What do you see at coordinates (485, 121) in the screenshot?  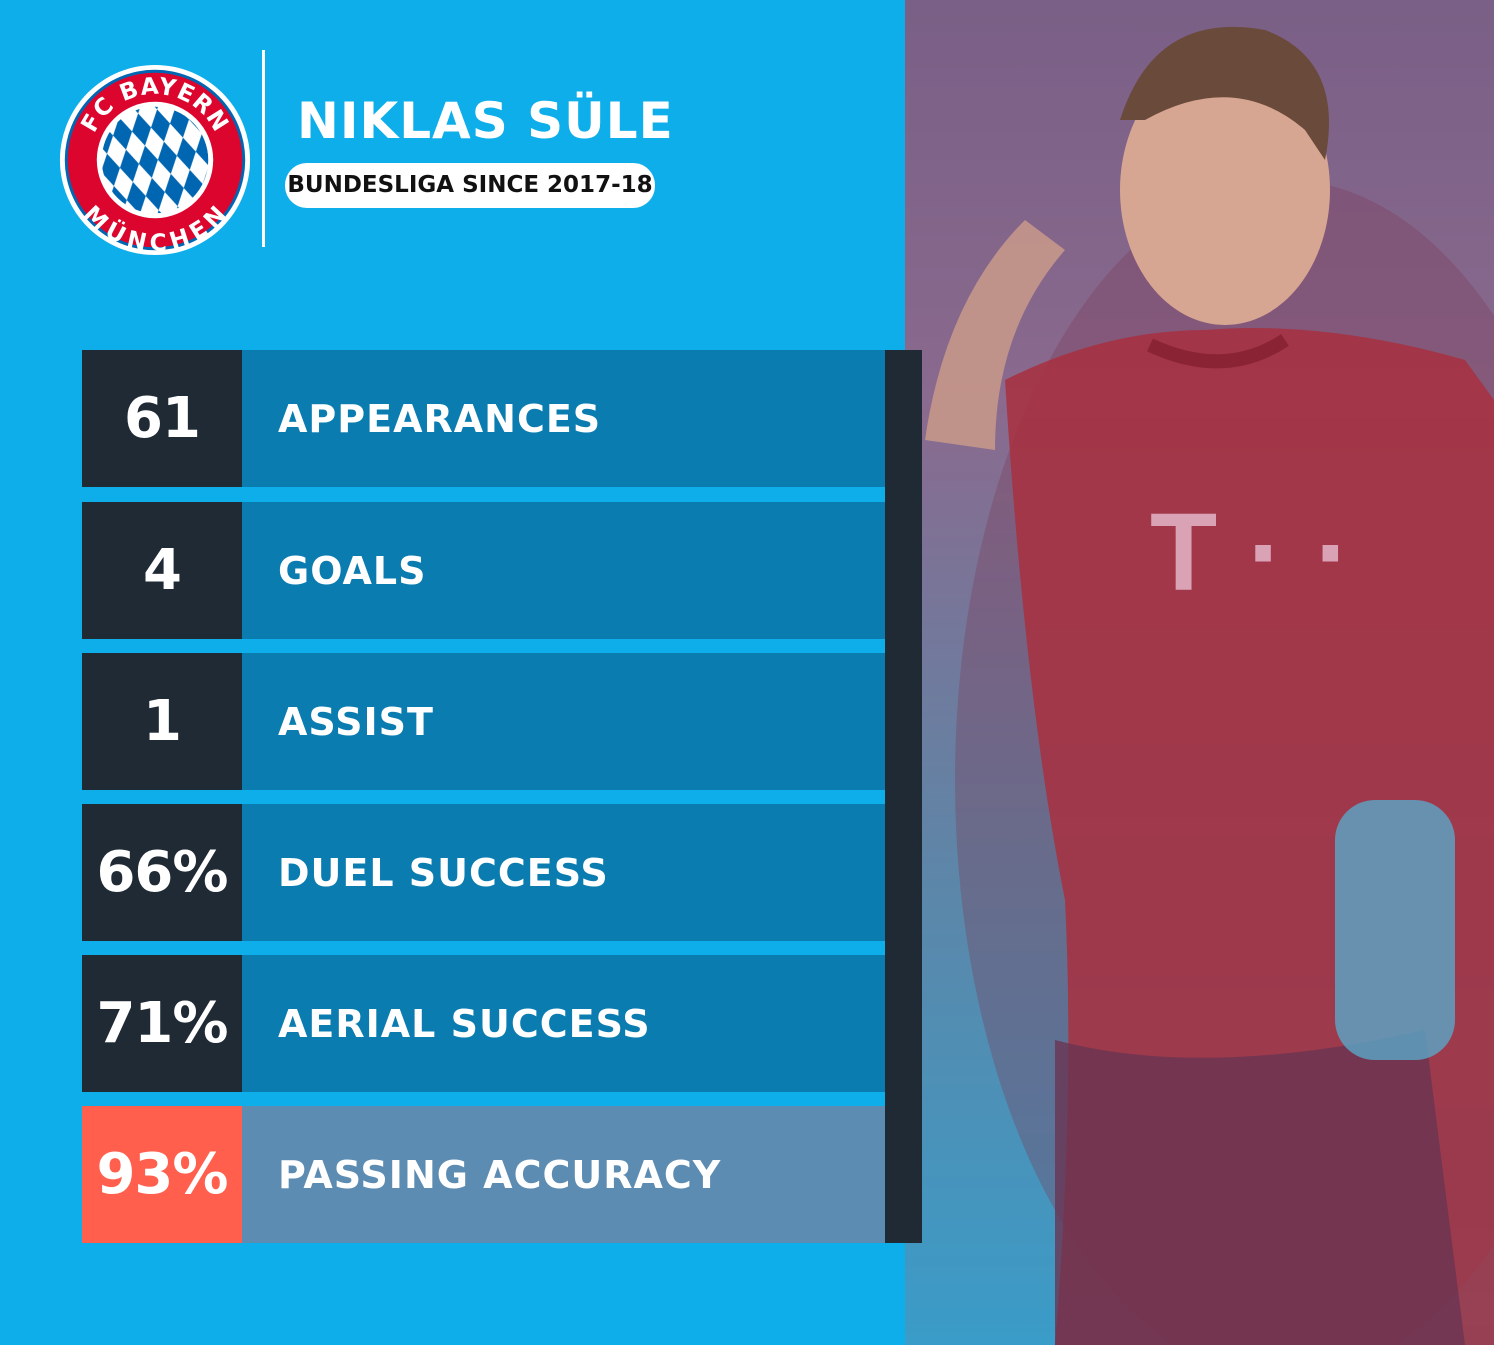 I see `player-name: NIKLAS SÜLE` at bounding box center [485, 121].